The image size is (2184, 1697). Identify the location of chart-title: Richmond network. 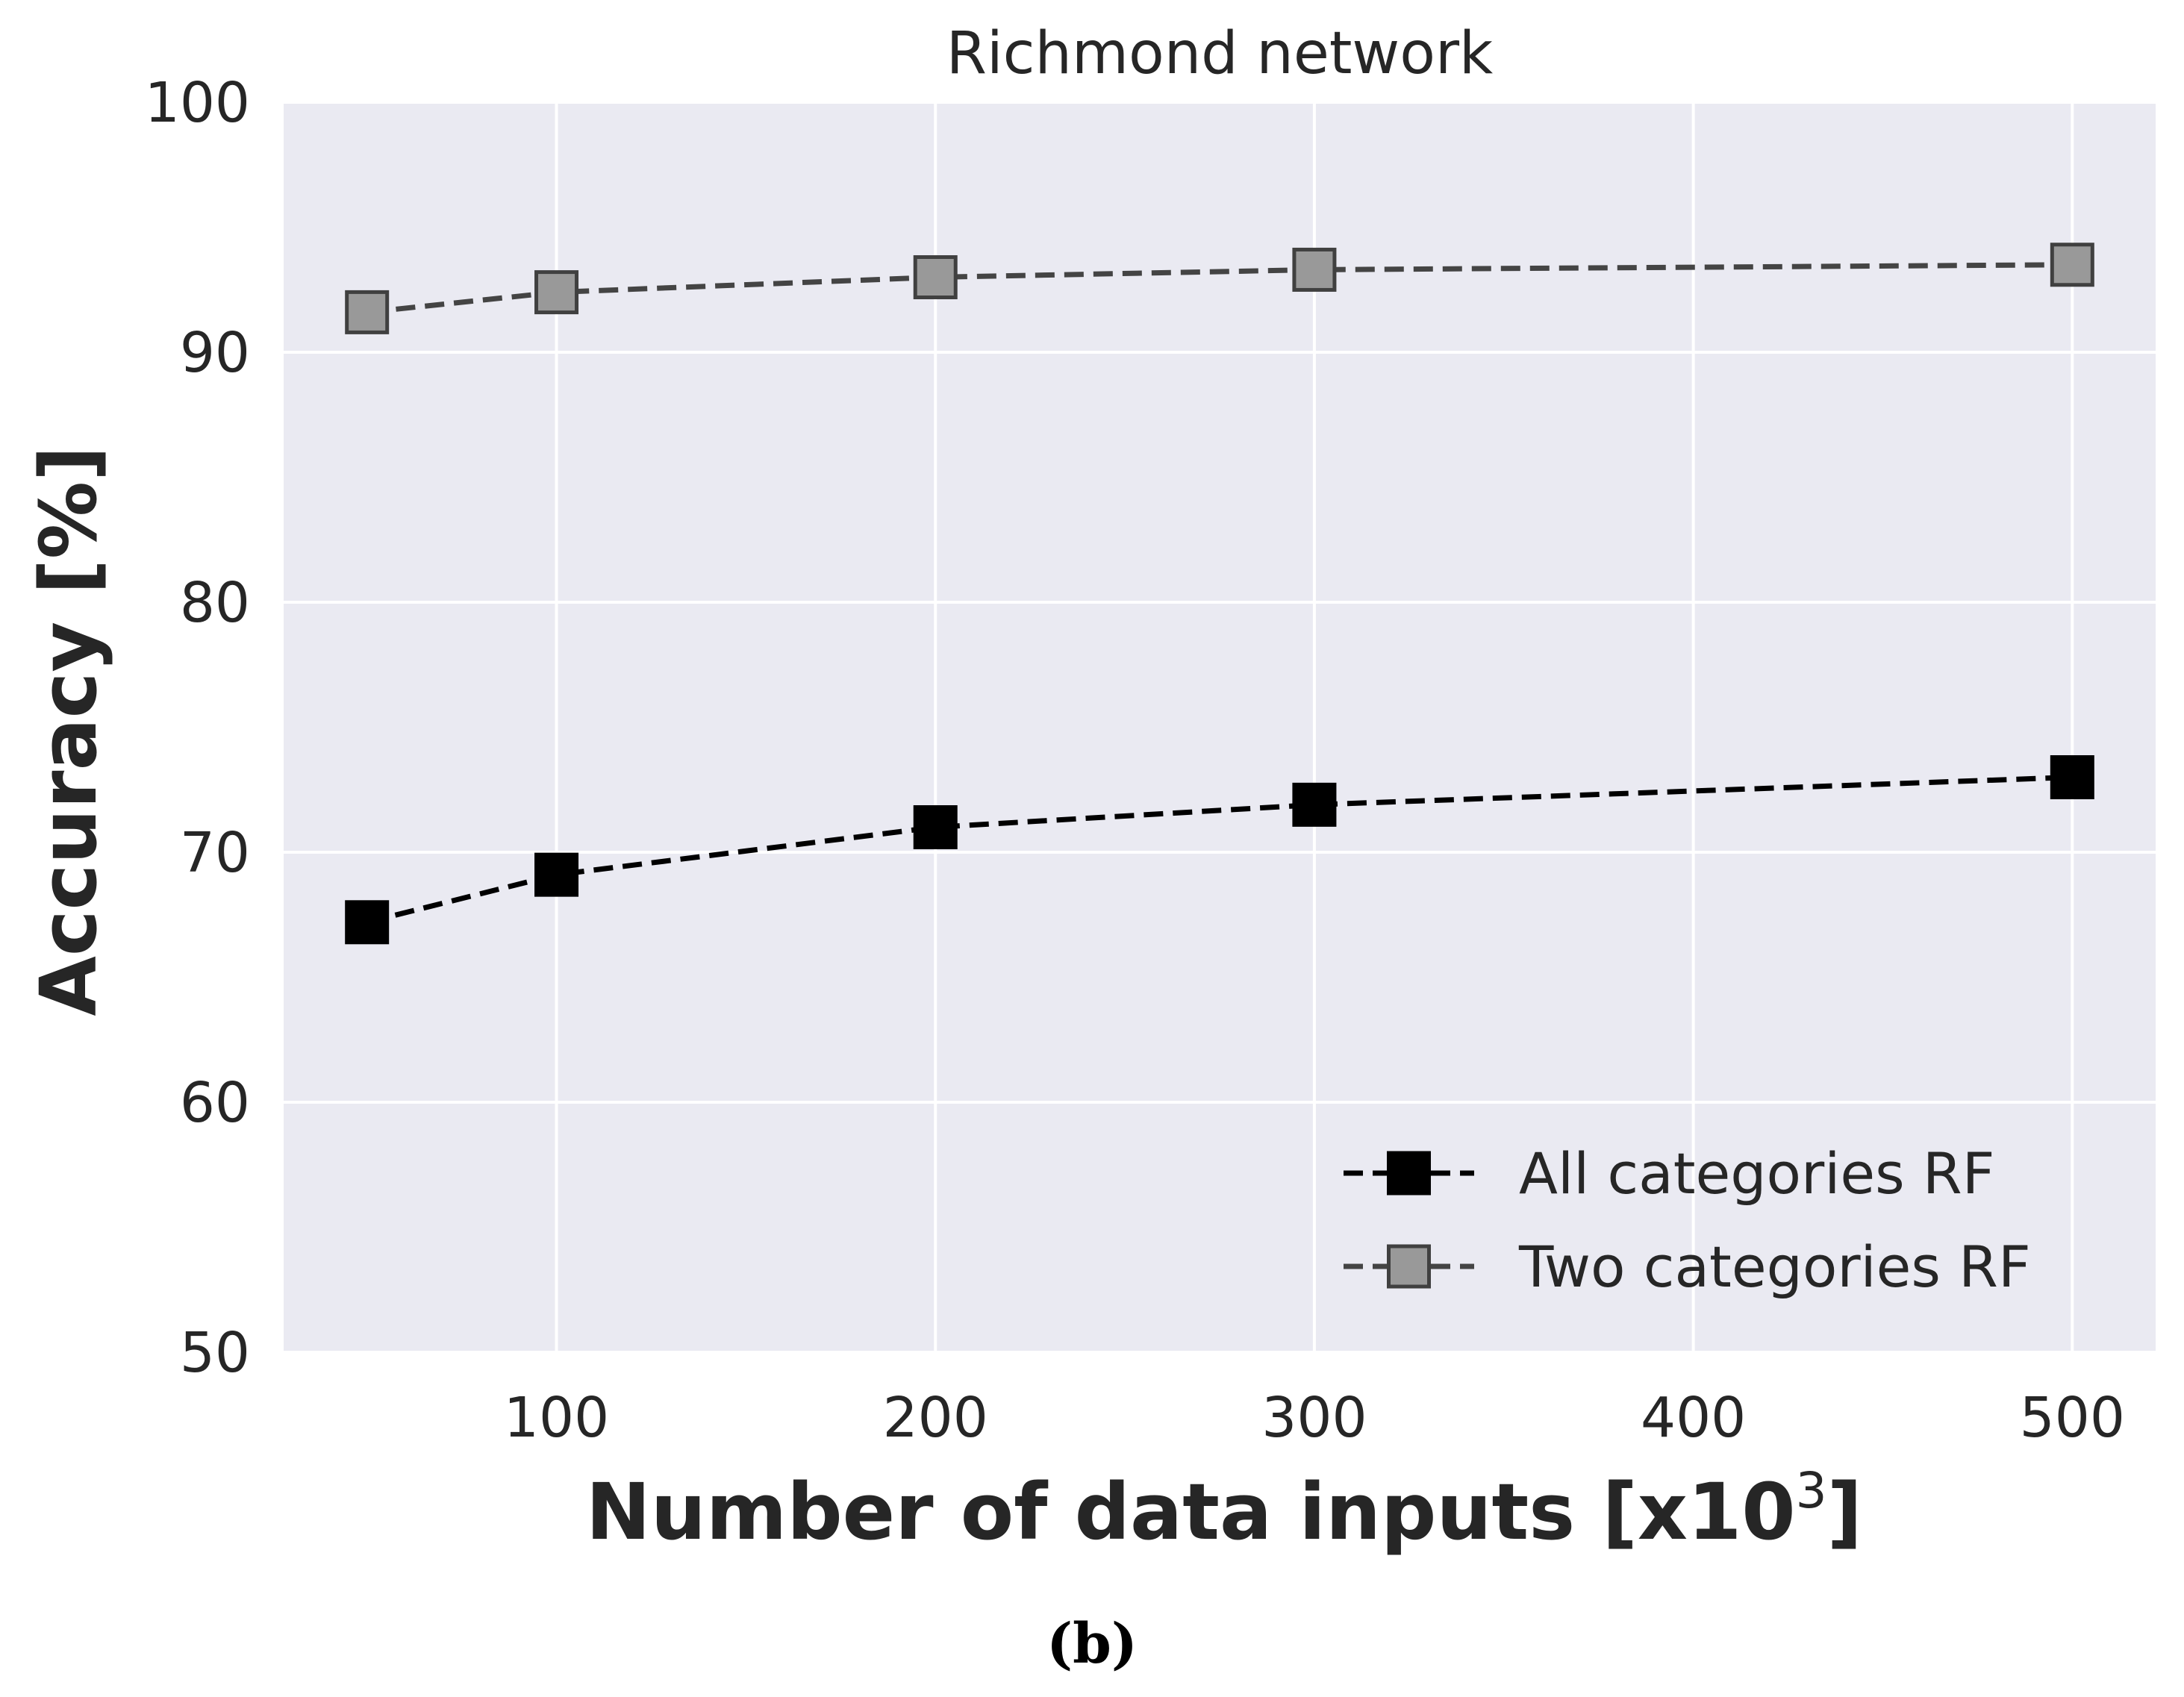
(1219, 53).